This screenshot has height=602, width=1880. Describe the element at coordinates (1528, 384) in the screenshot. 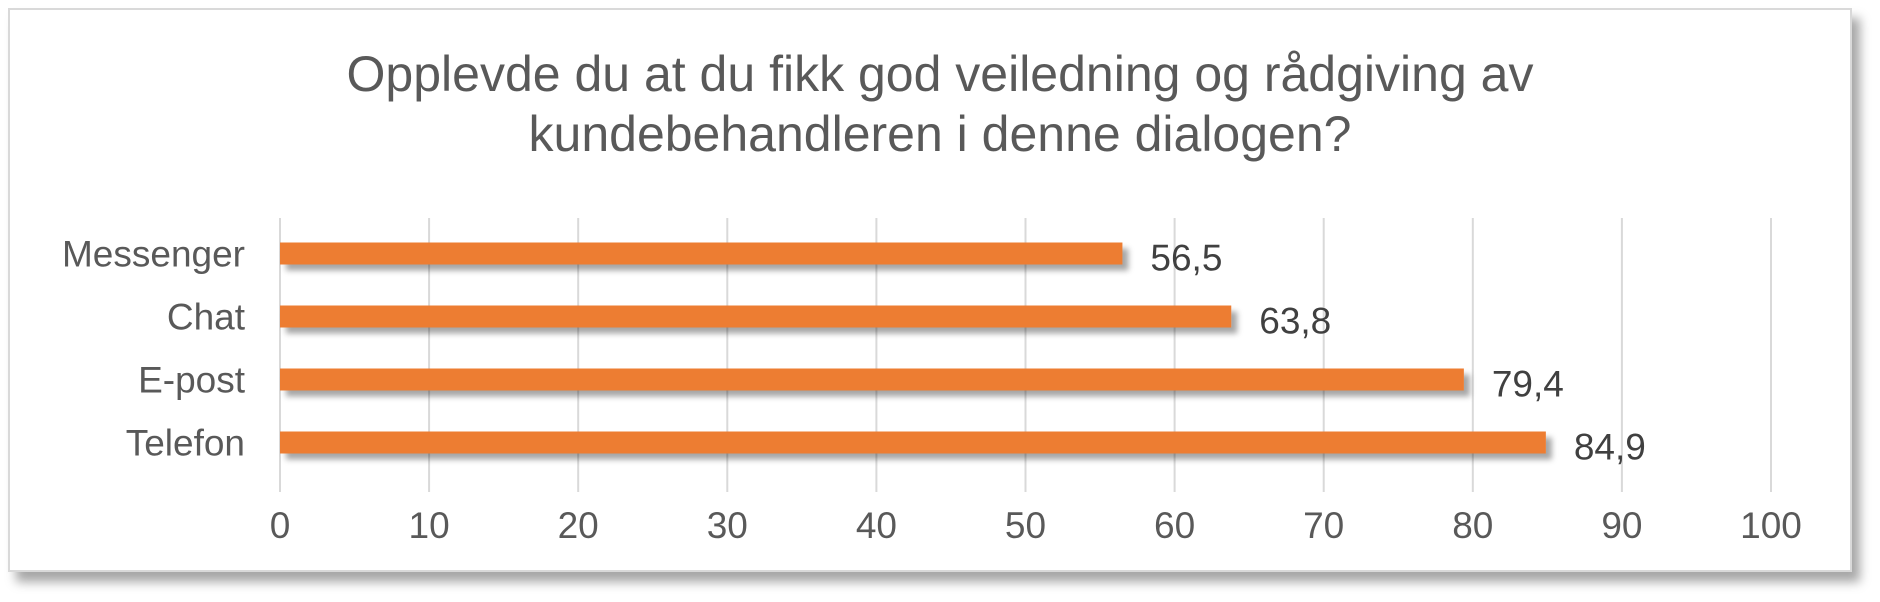

I see `data-label: 79,4` at that location.